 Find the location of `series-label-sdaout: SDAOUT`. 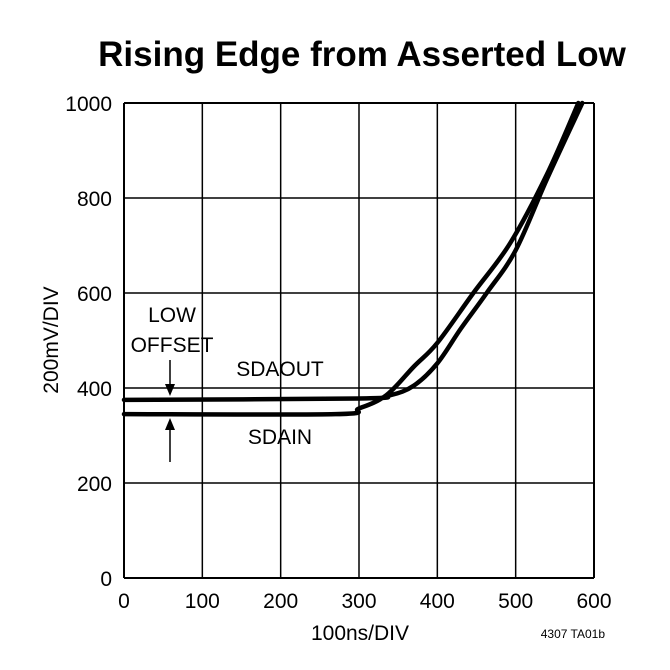

series-label-sdaout: SDAOUT is located at coordinates (280, 369).